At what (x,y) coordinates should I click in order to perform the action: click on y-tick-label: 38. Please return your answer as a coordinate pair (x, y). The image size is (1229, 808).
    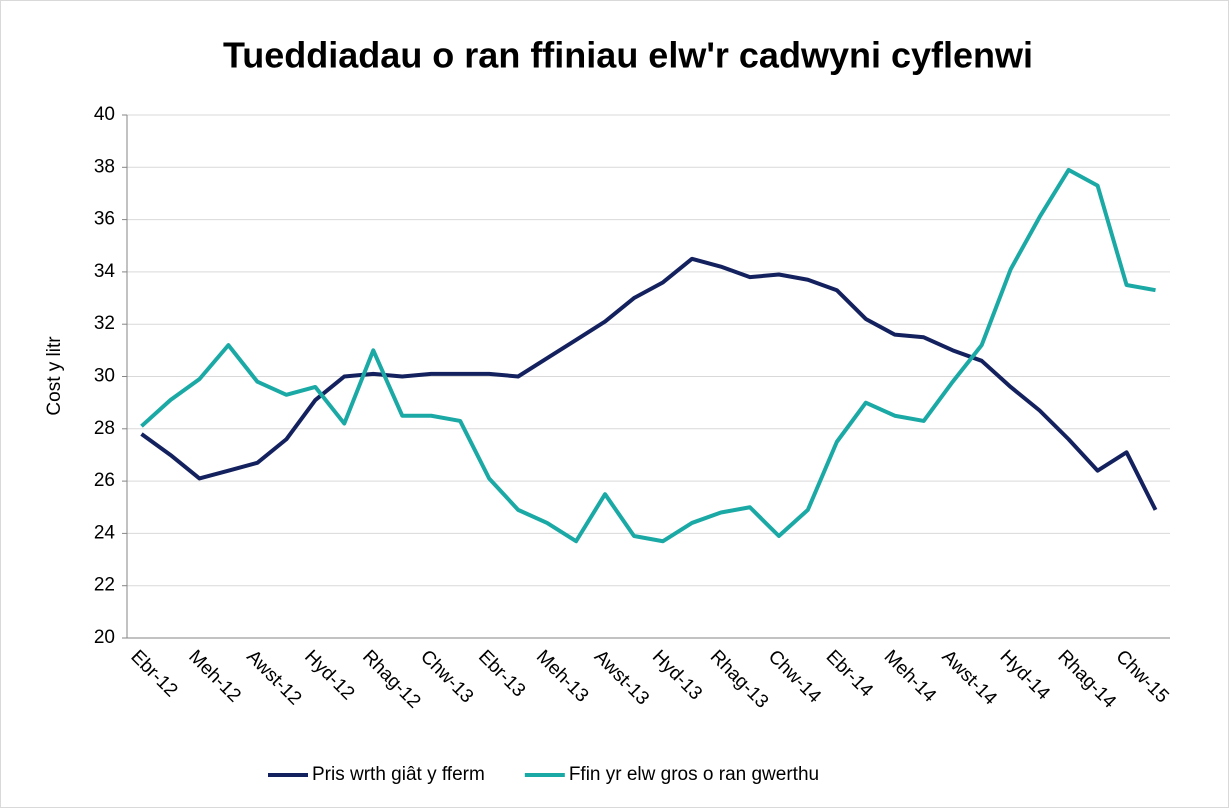
    Looking at the image, I should click on (104, 166).